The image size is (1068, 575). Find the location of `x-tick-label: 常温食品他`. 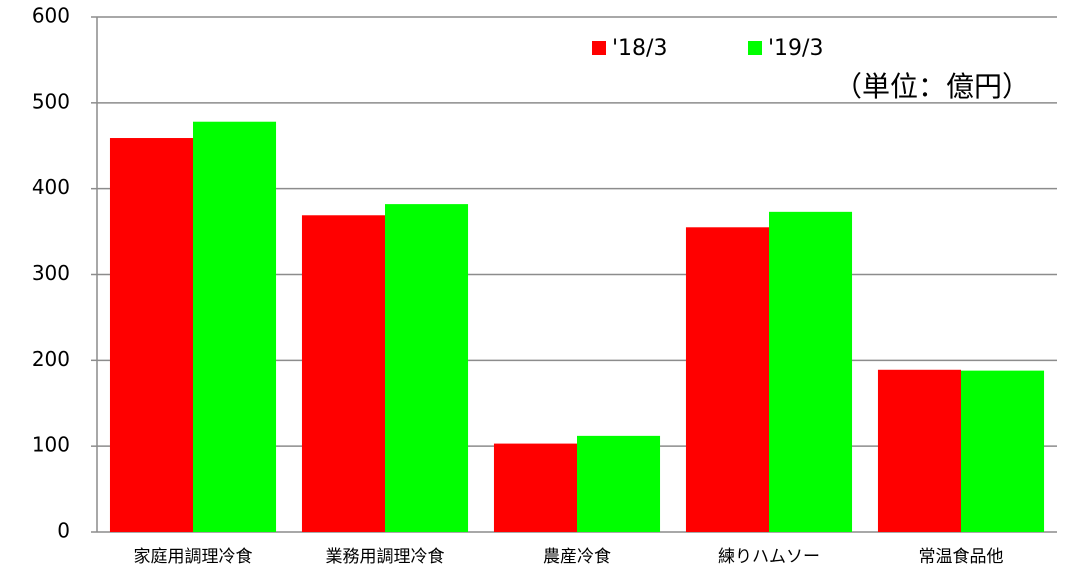

x-tick-label: 常温食品他 is located at coordinates (961, 557).